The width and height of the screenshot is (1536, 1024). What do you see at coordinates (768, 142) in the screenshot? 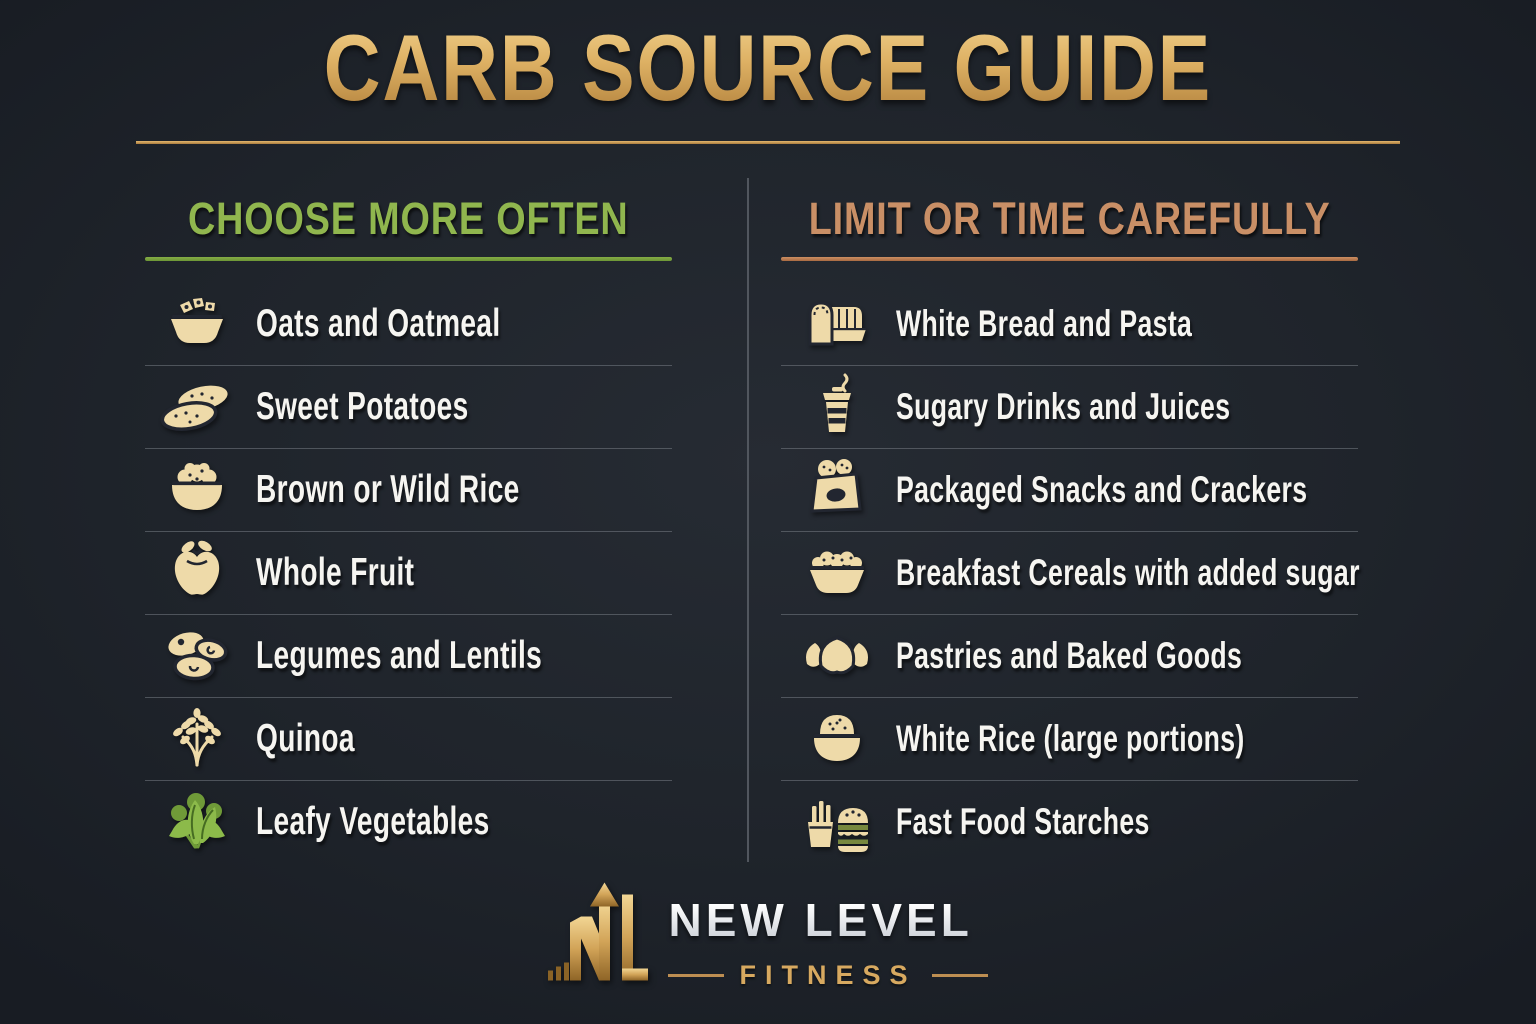
I see `title-gold-rule` at bounding box center [768, 142].